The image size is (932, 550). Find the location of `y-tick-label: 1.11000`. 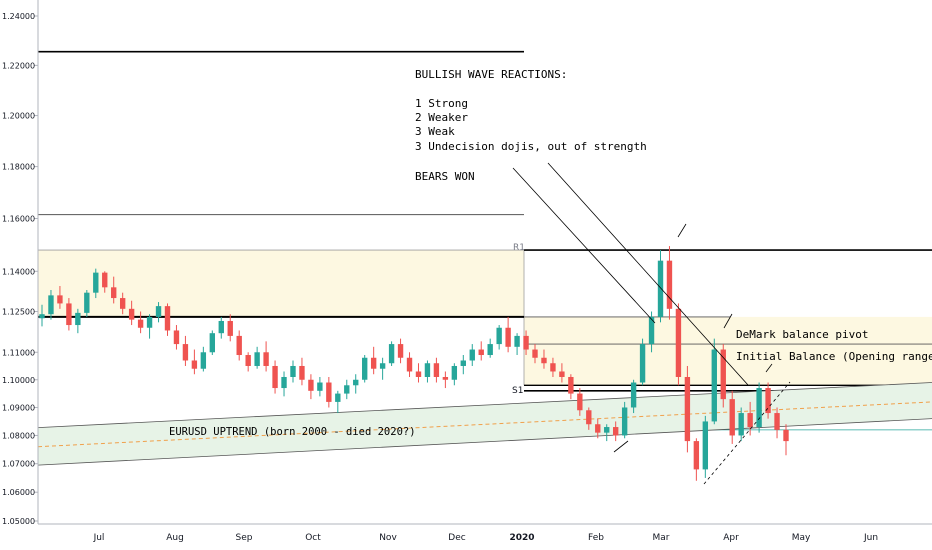

y-tick-label: 1.11000 is located at coordinates (18, 352).